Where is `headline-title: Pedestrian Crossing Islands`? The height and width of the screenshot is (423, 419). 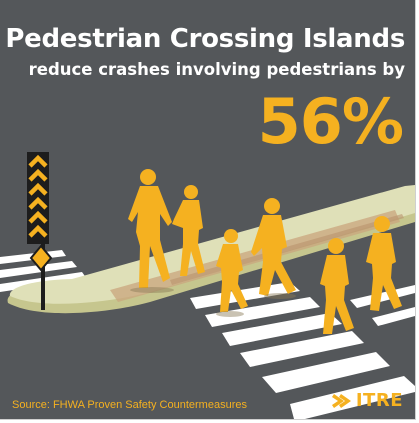
headline-title: Pedestrian Crossing Islands is located at coordinates (205, 39).